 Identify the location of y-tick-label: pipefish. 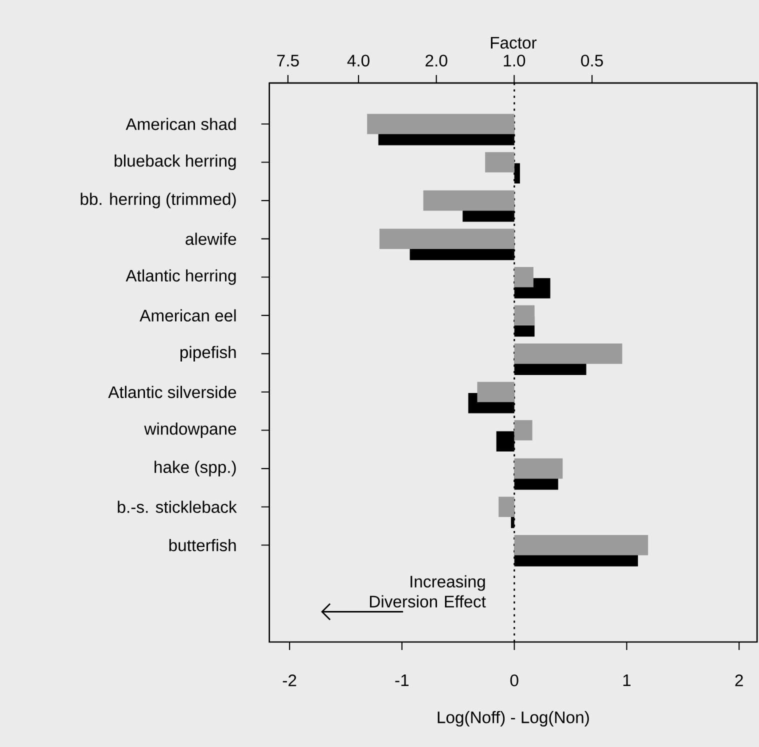
(208, 354).